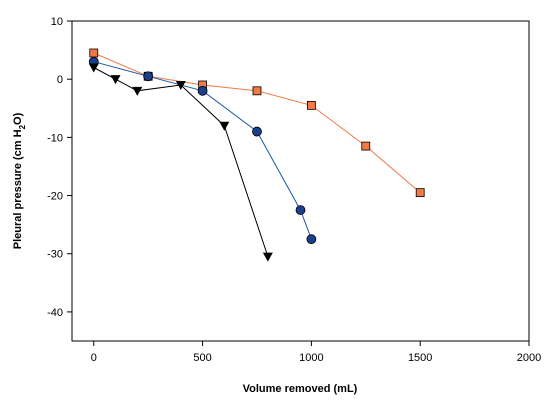 This screenshot has height=417, width=554. Describe the element at coordinates (18, 189) in the screenshot. I see `y-axis-label-main: Pleural pressure (cm H` at that location.